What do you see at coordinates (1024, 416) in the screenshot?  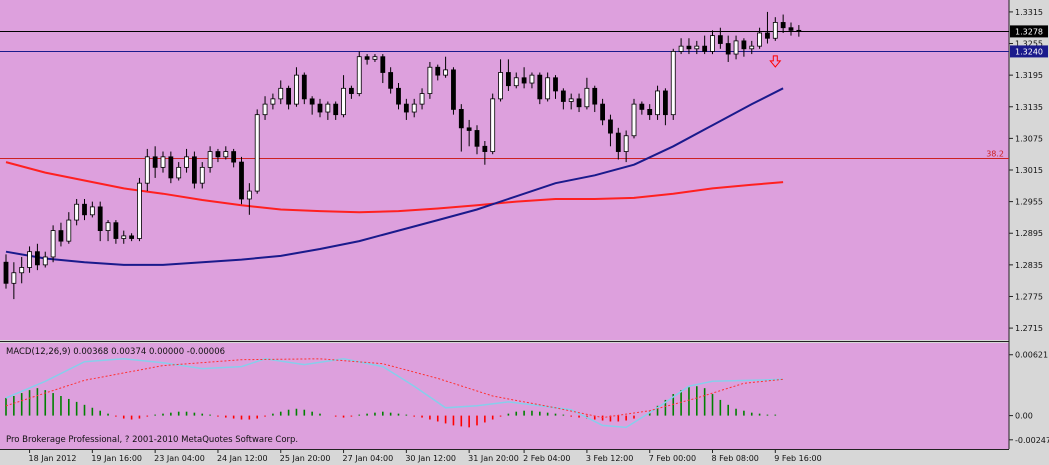 I see `macd-tick-label: 0.00` at bounding box center [1024, 416].